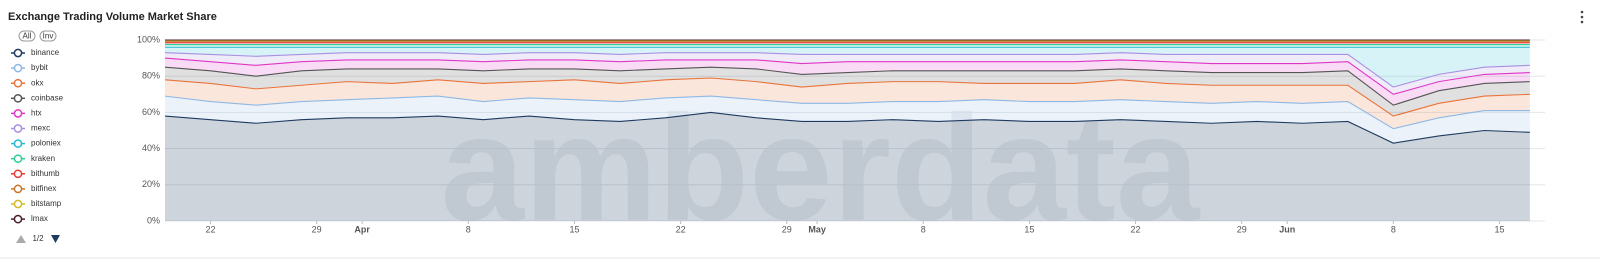  Describe the element at coordinates (26, 113) in the screenshot. I see `legend-entry: htx` at that location.